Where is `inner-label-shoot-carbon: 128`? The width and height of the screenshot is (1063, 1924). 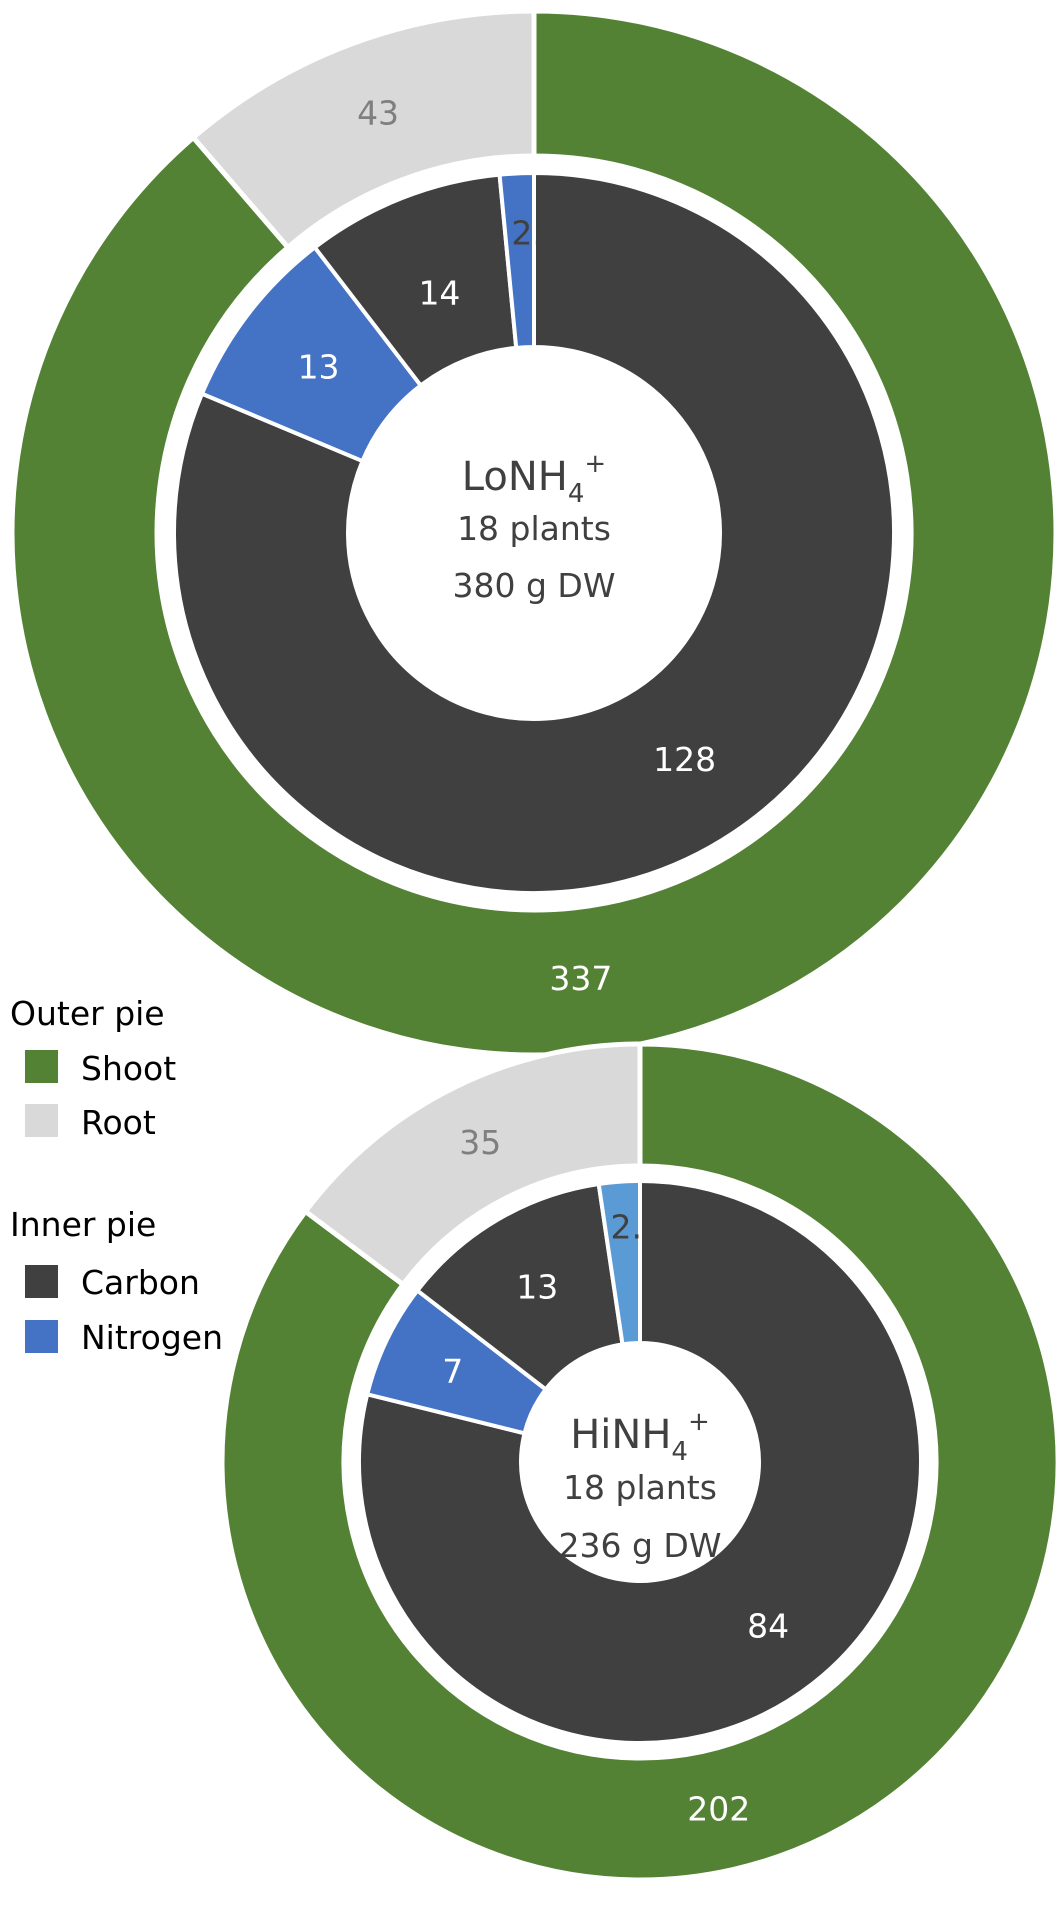 inner-label-shoot-carbon: 128 is located at coordinates (684, 759).